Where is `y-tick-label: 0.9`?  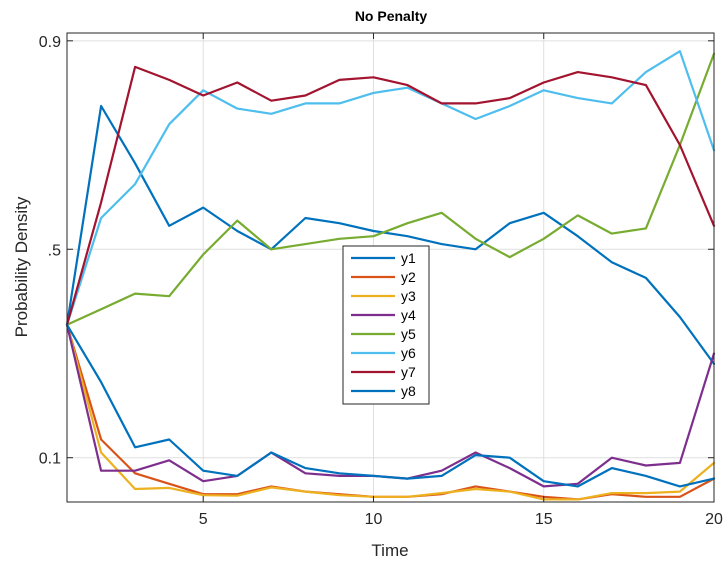 y-tick-label: 0.9 is located at coordinates (50, 42).